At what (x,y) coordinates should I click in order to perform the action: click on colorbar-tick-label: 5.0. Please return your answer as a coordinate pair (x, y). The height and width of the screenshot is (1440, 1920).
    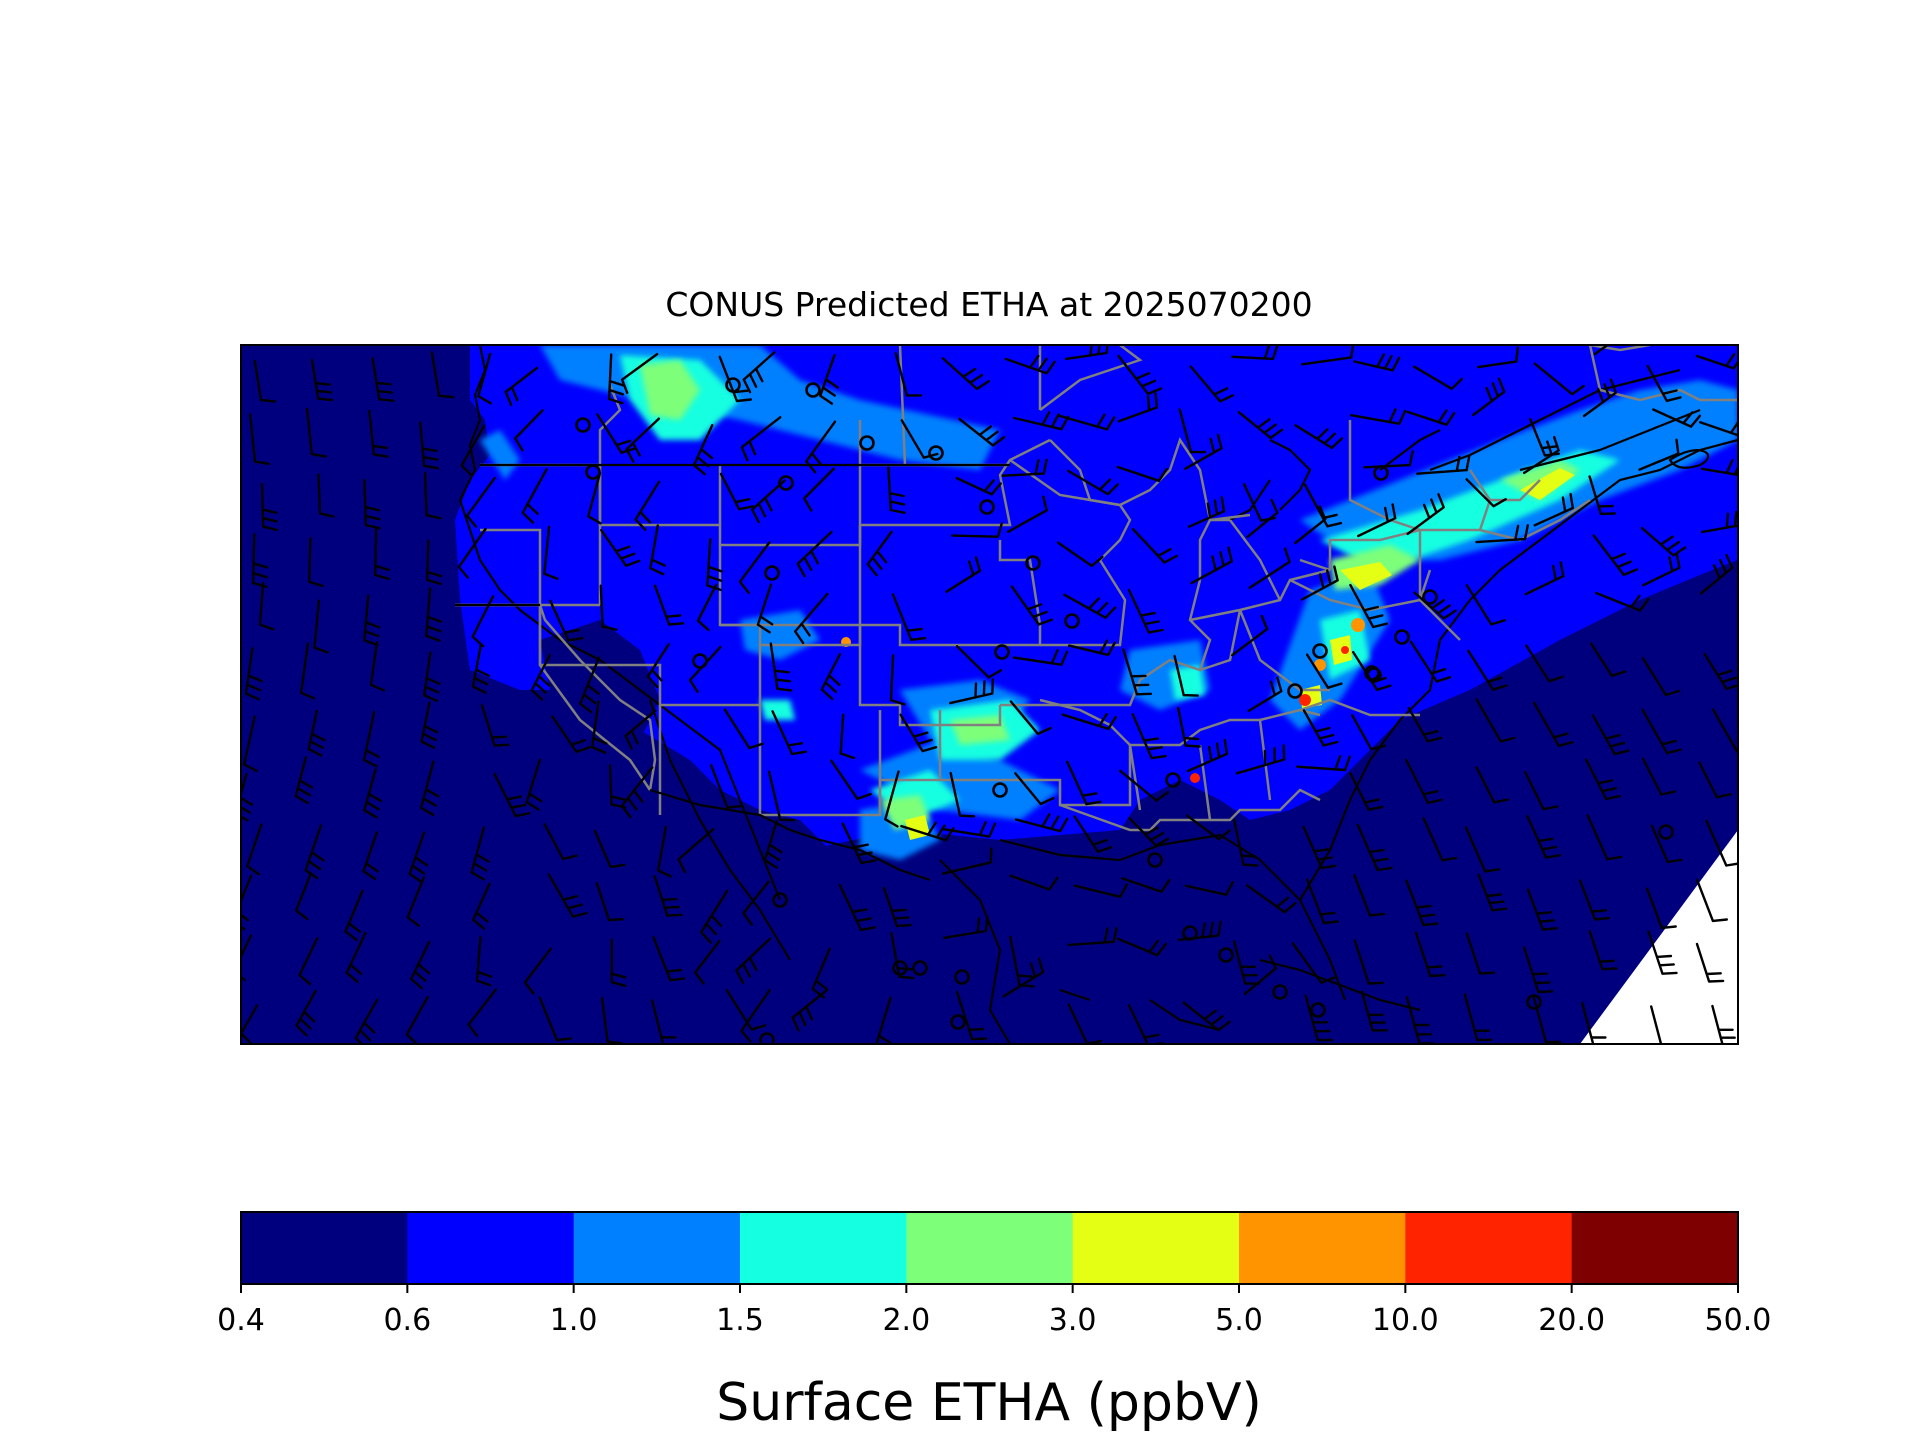
    Looking at the image, I should click on (1239, 1320).